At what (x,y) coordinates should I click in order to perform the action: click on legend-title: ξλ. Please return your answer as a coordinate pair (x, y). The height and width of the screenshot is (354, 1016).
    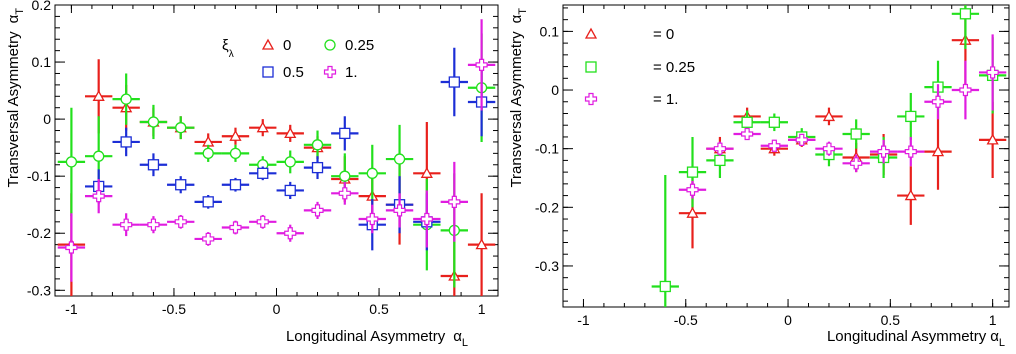
    Looking at the image, I should click on (228, 48).